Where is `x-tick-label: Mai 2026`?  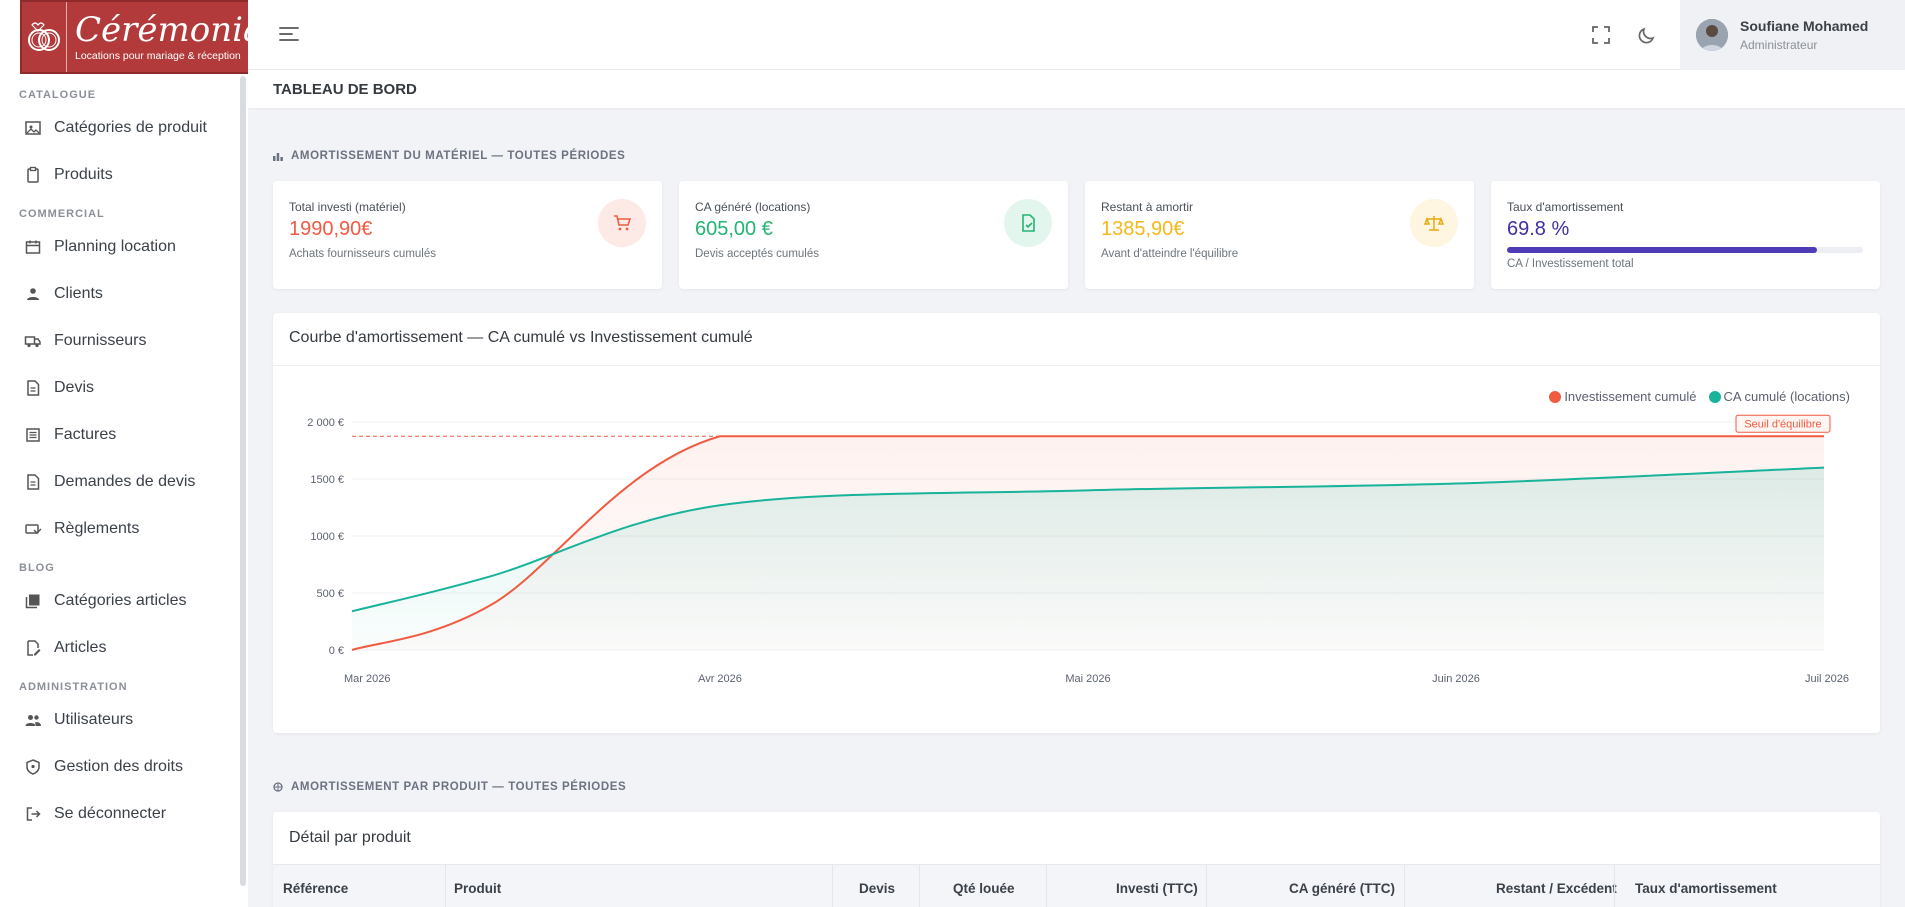
x-tick-label: Mai 2026 is located at coordinates (1087, 679).